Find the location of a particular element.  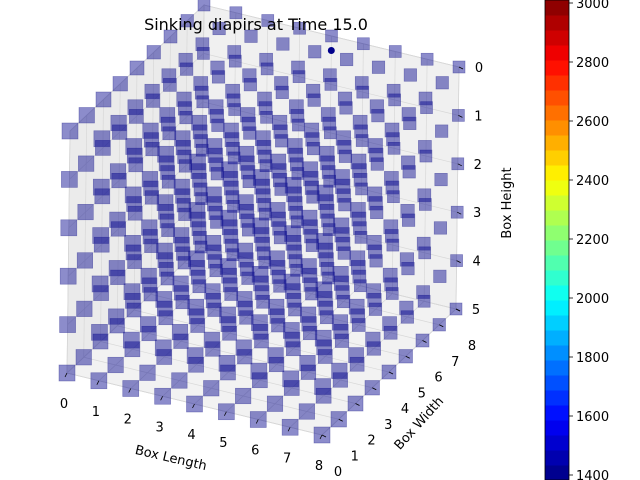

floor-gridline-y is located at coordinates (245, 357).